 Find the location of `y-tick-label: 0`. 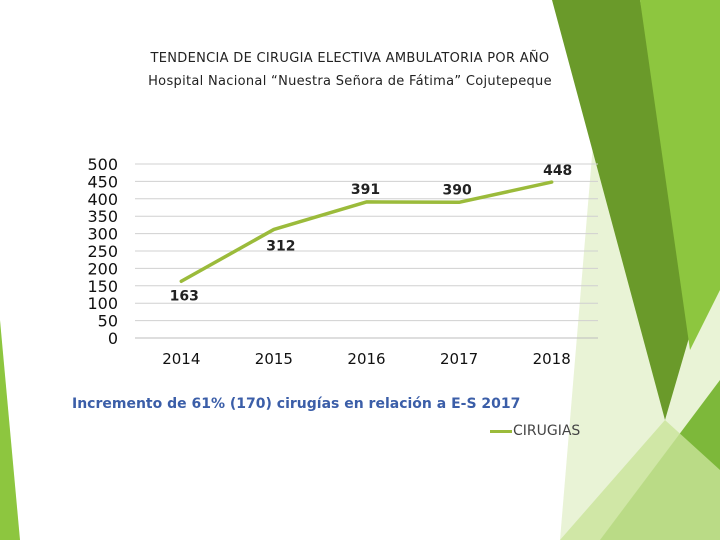

y-tick-label: 0 is located at coordinates (113, 338).